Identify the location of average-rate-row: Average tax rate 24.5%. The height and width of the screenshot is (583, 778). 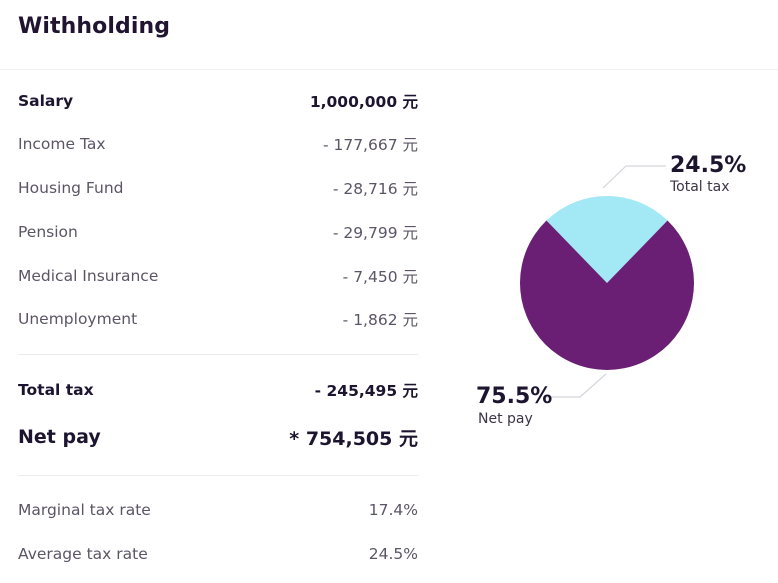
(218, 554).